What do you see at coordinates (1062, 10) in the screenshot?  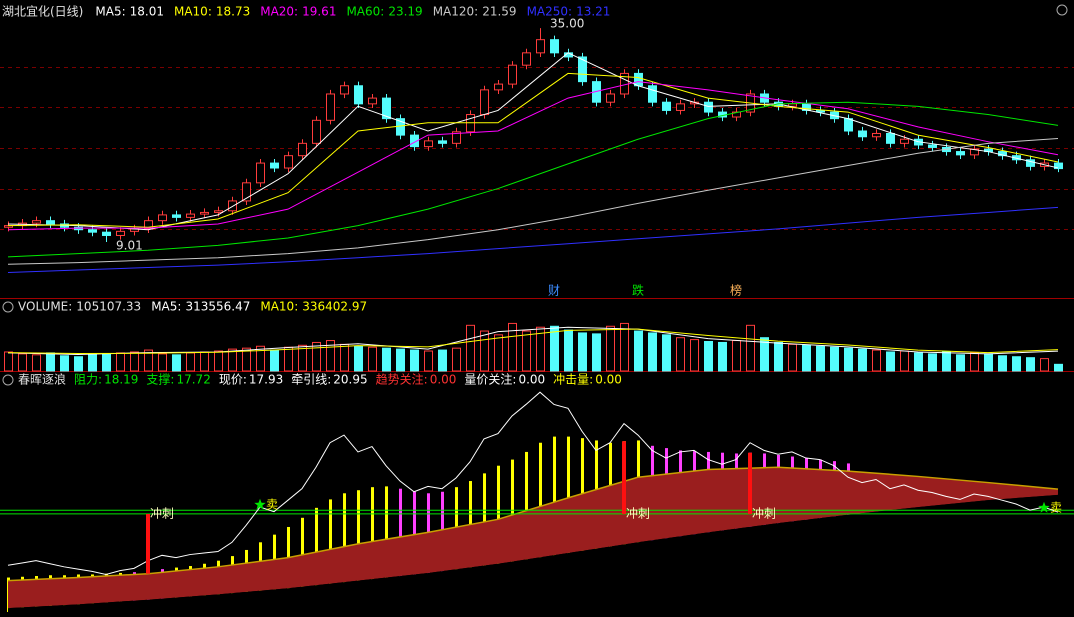 I see `settings-icon` at bounding box center [1062, 10].